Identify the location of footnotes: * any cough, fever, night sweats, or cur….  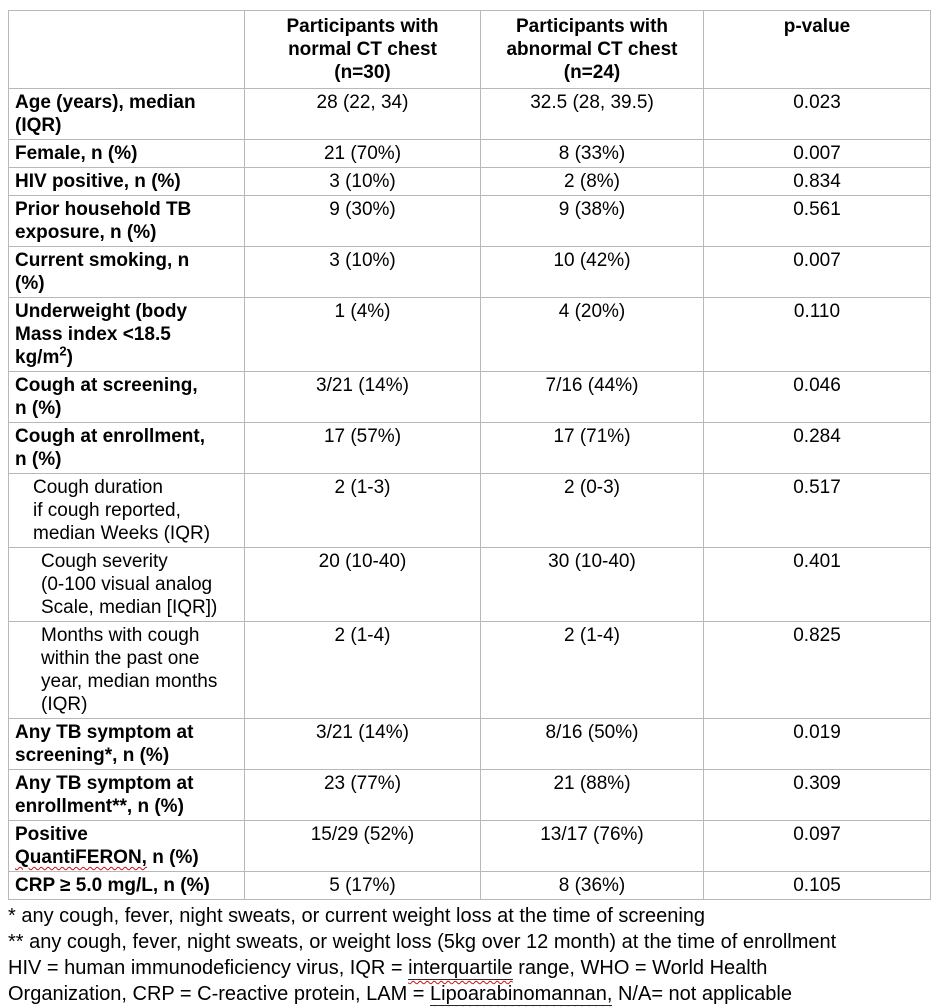
(478, 955).